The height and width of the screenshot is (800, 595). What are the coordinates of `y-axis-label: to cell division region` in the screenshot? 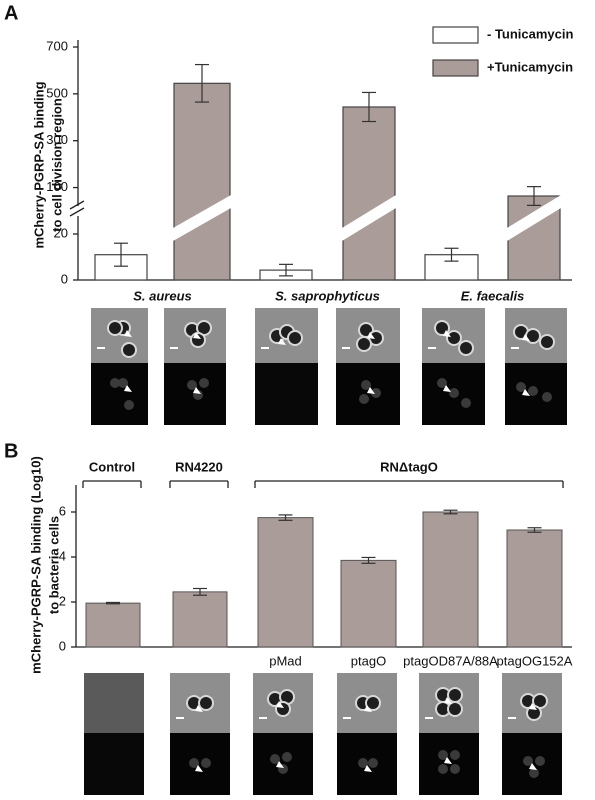 It's located at (56, 165).